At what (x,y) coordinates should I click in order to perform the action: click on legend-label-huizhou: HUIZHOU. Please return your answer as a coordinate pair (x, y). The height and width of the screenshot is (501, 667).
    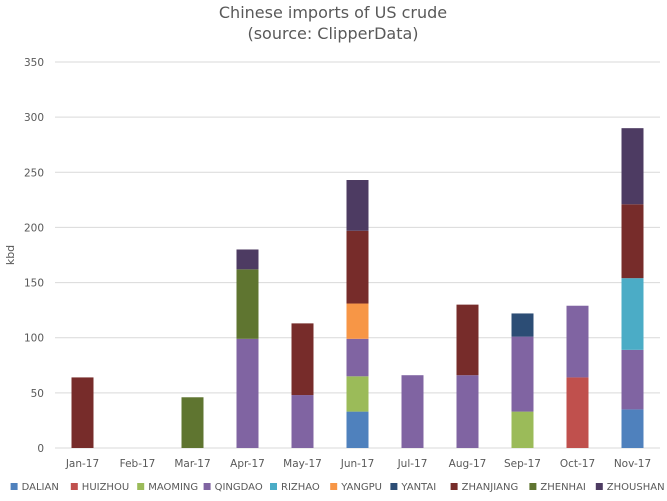
    Looking at the image, I should click on (105, 487).